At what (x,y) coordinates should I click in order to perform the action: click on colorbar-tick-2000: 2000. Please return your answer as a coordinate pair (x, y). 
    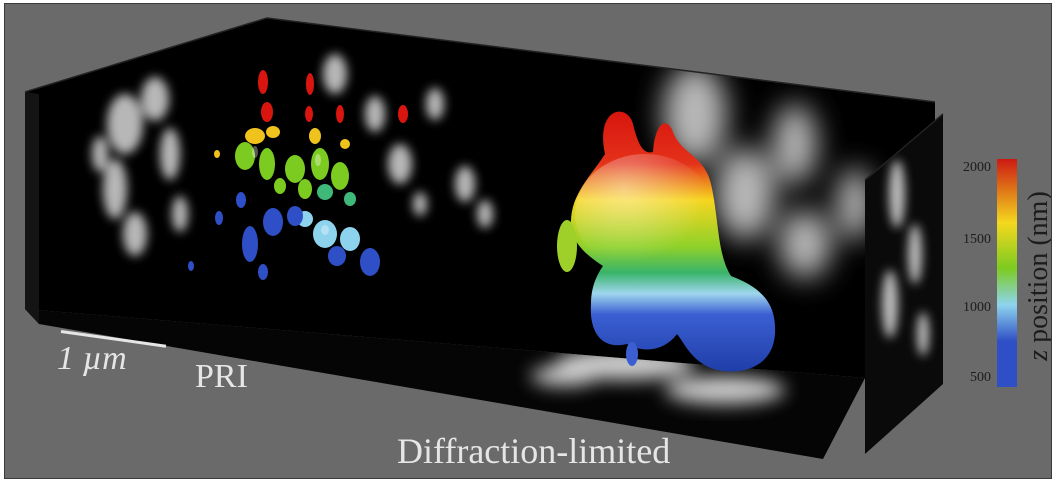
    Looking at the image, I should click on (977, 167).